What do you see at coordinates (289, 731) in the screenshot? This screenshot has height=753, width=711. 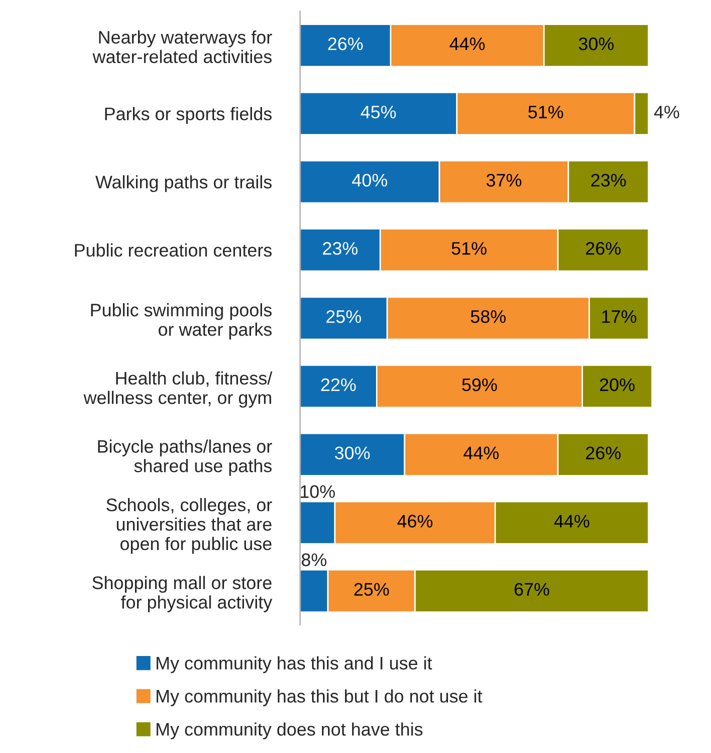 I see `legend-label: My community does not have this` at bounding box center [289, 731].